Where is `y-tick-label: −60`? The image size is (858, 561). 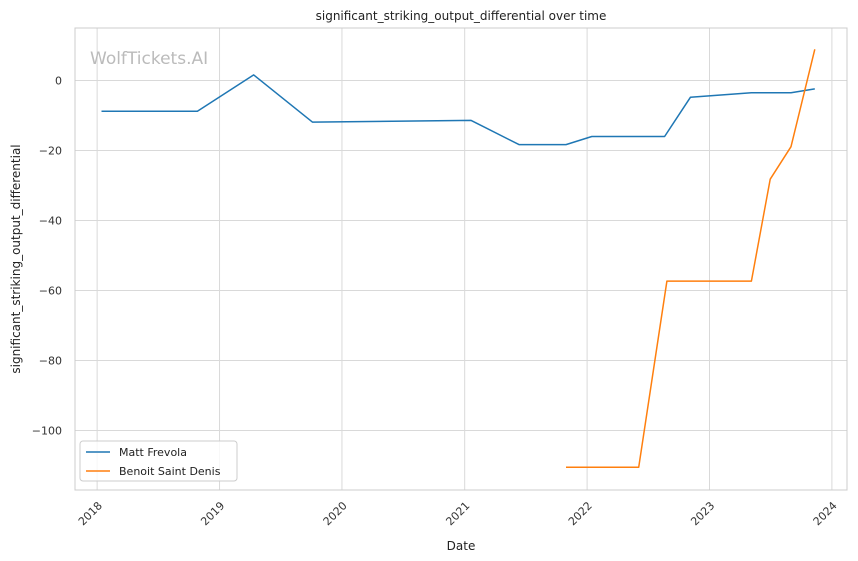
y-tick-label: −60 is located at coordinates (50, 291).